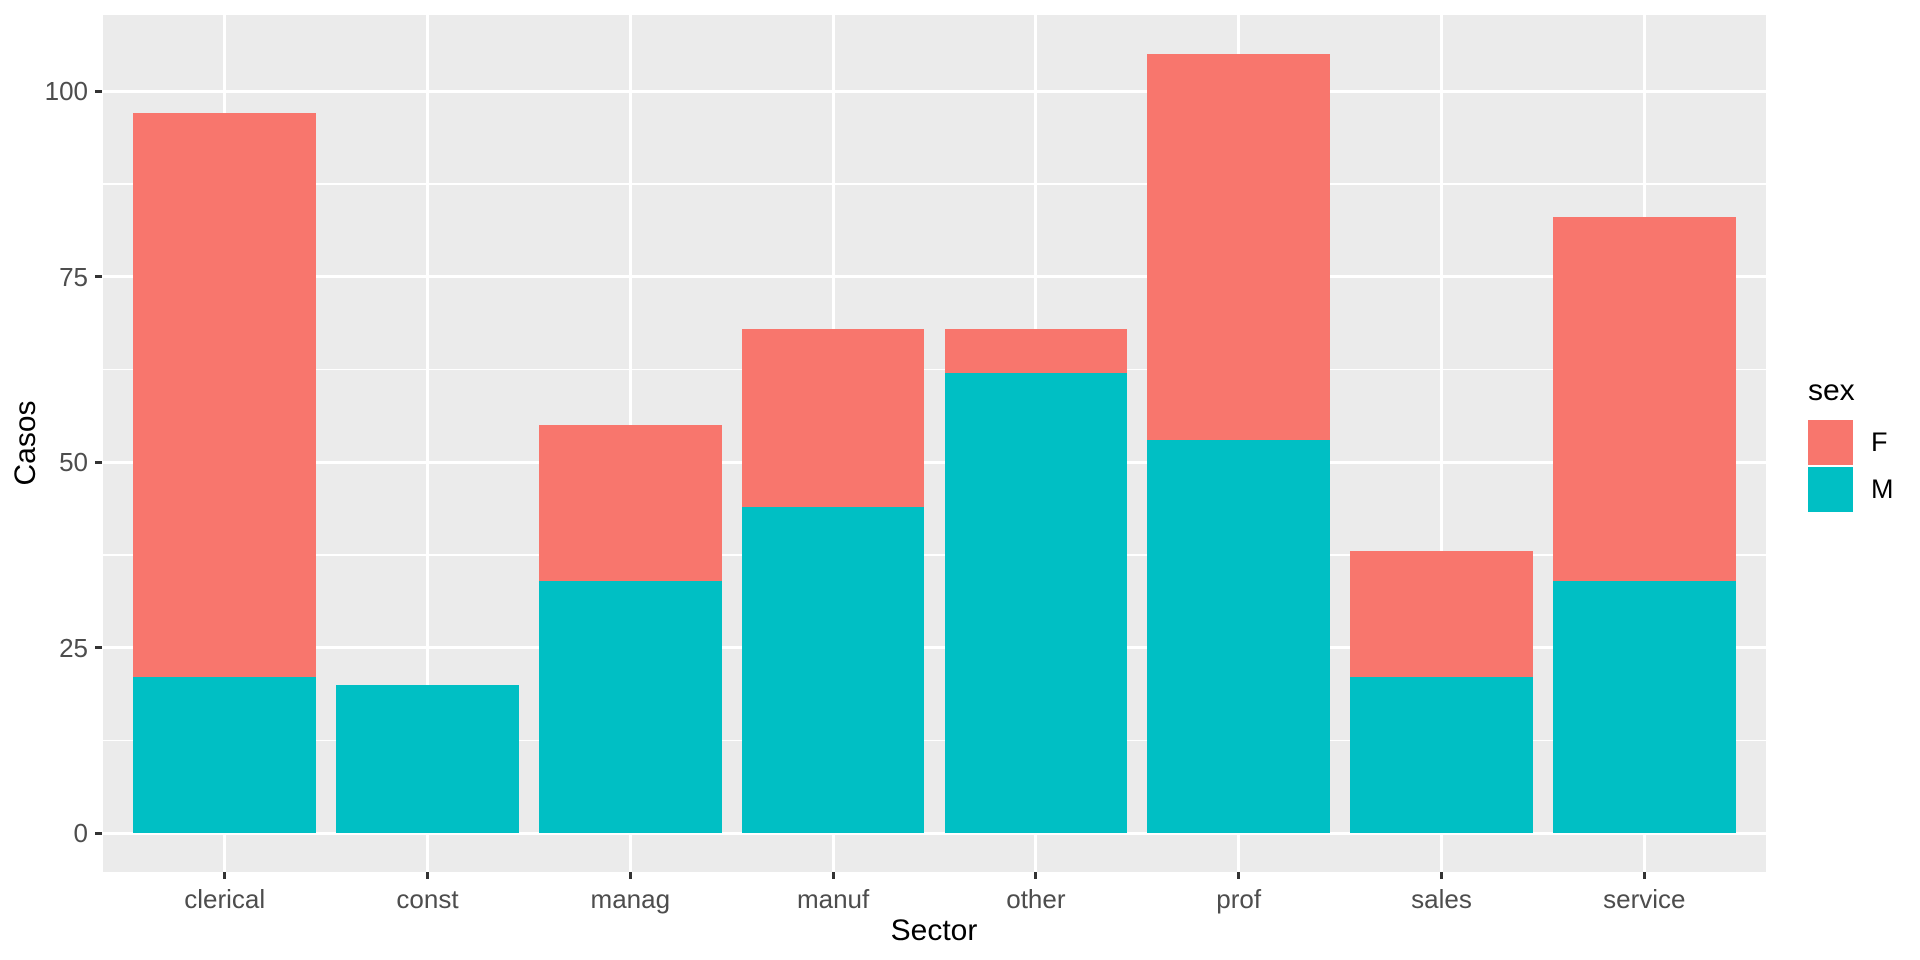  What do you see at coordinates (1830, 489) in the screenshot?
I see `legend-swatch-M` at bounding box center [1830, 489].